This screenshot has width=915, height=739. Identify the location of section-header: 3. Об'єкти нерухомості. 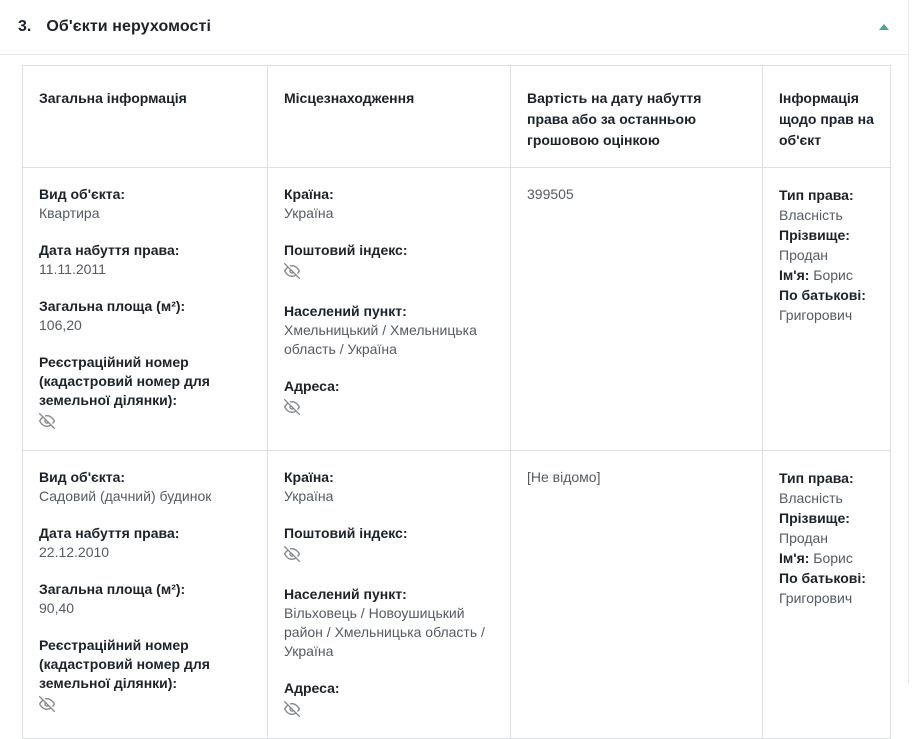
(454, 27).